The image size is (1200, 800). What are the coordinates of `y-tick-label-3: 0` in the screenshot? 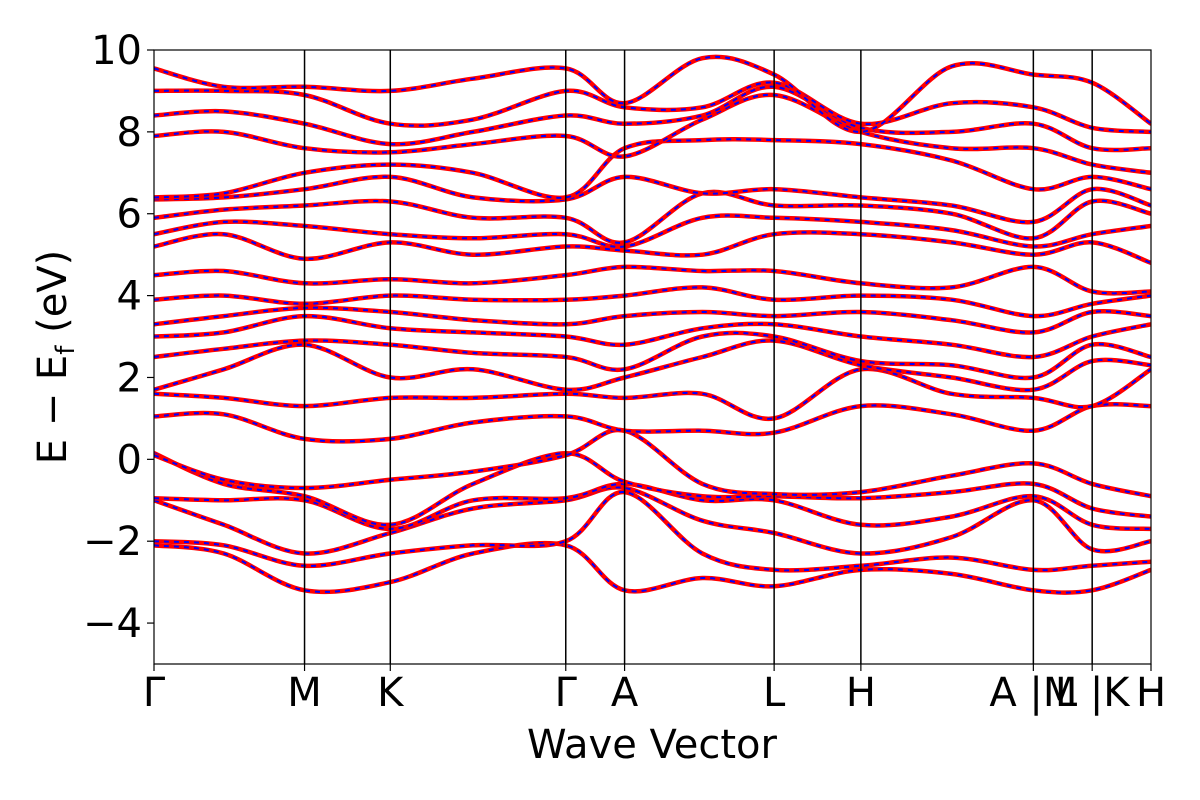 It's located at (129, 460).